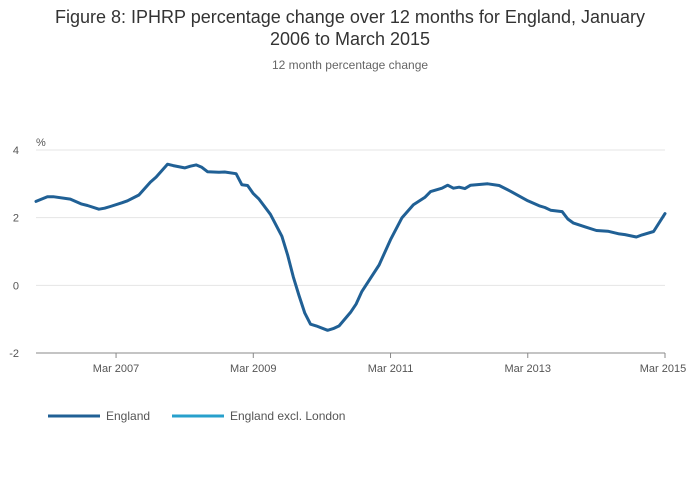 Image resolution: width=700 pixels, height=502 pixels. I want to click on y-tick-label: -2, so click(14, 354).